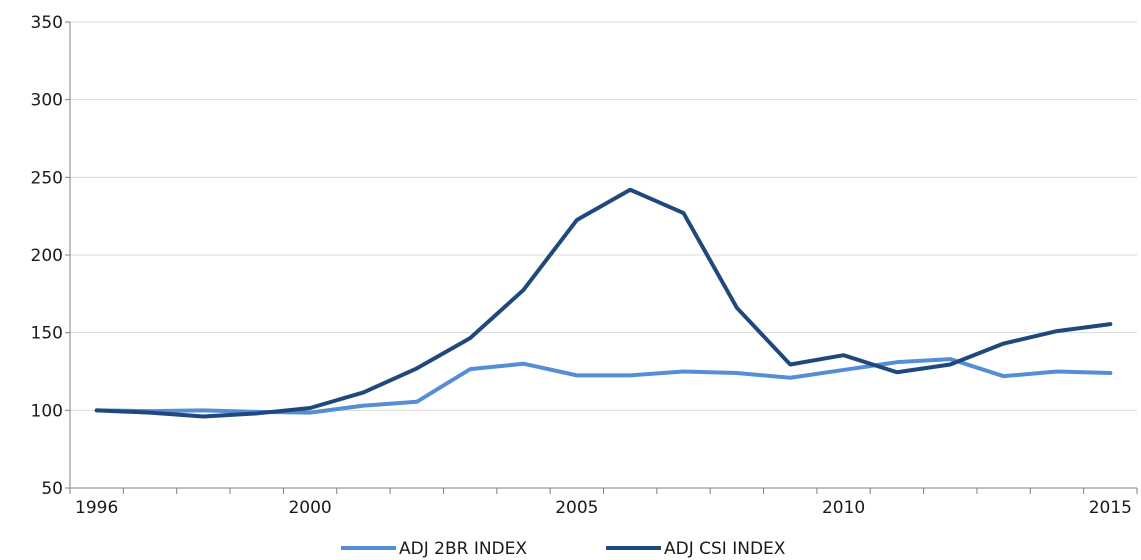 This screenshot has width=1141, height=560. What do you see at coordinates (576, 508) in the screenshot?
I see `x-tick-label-2005: 2005` at bounding box center [576, 508].